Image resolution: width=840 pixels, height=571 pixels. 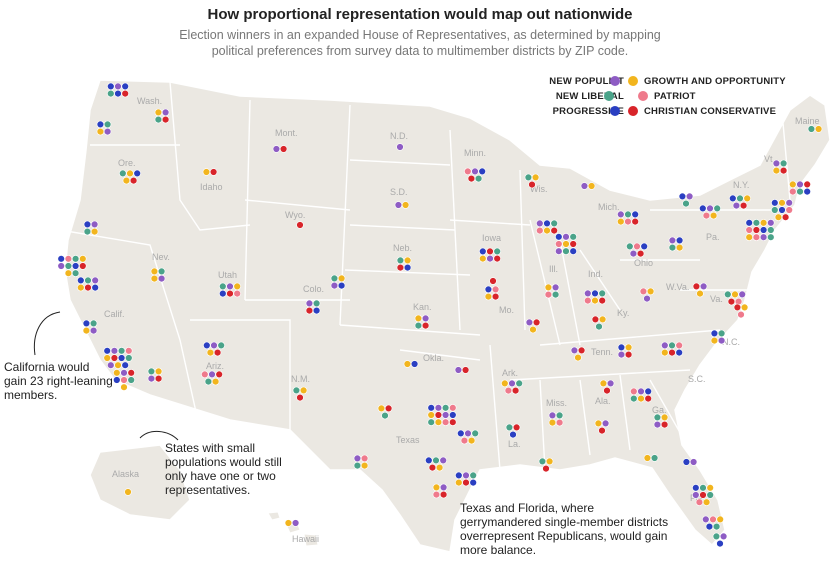 I want to click on state-label-tenn: Tenn., so click(x=602, y=352).